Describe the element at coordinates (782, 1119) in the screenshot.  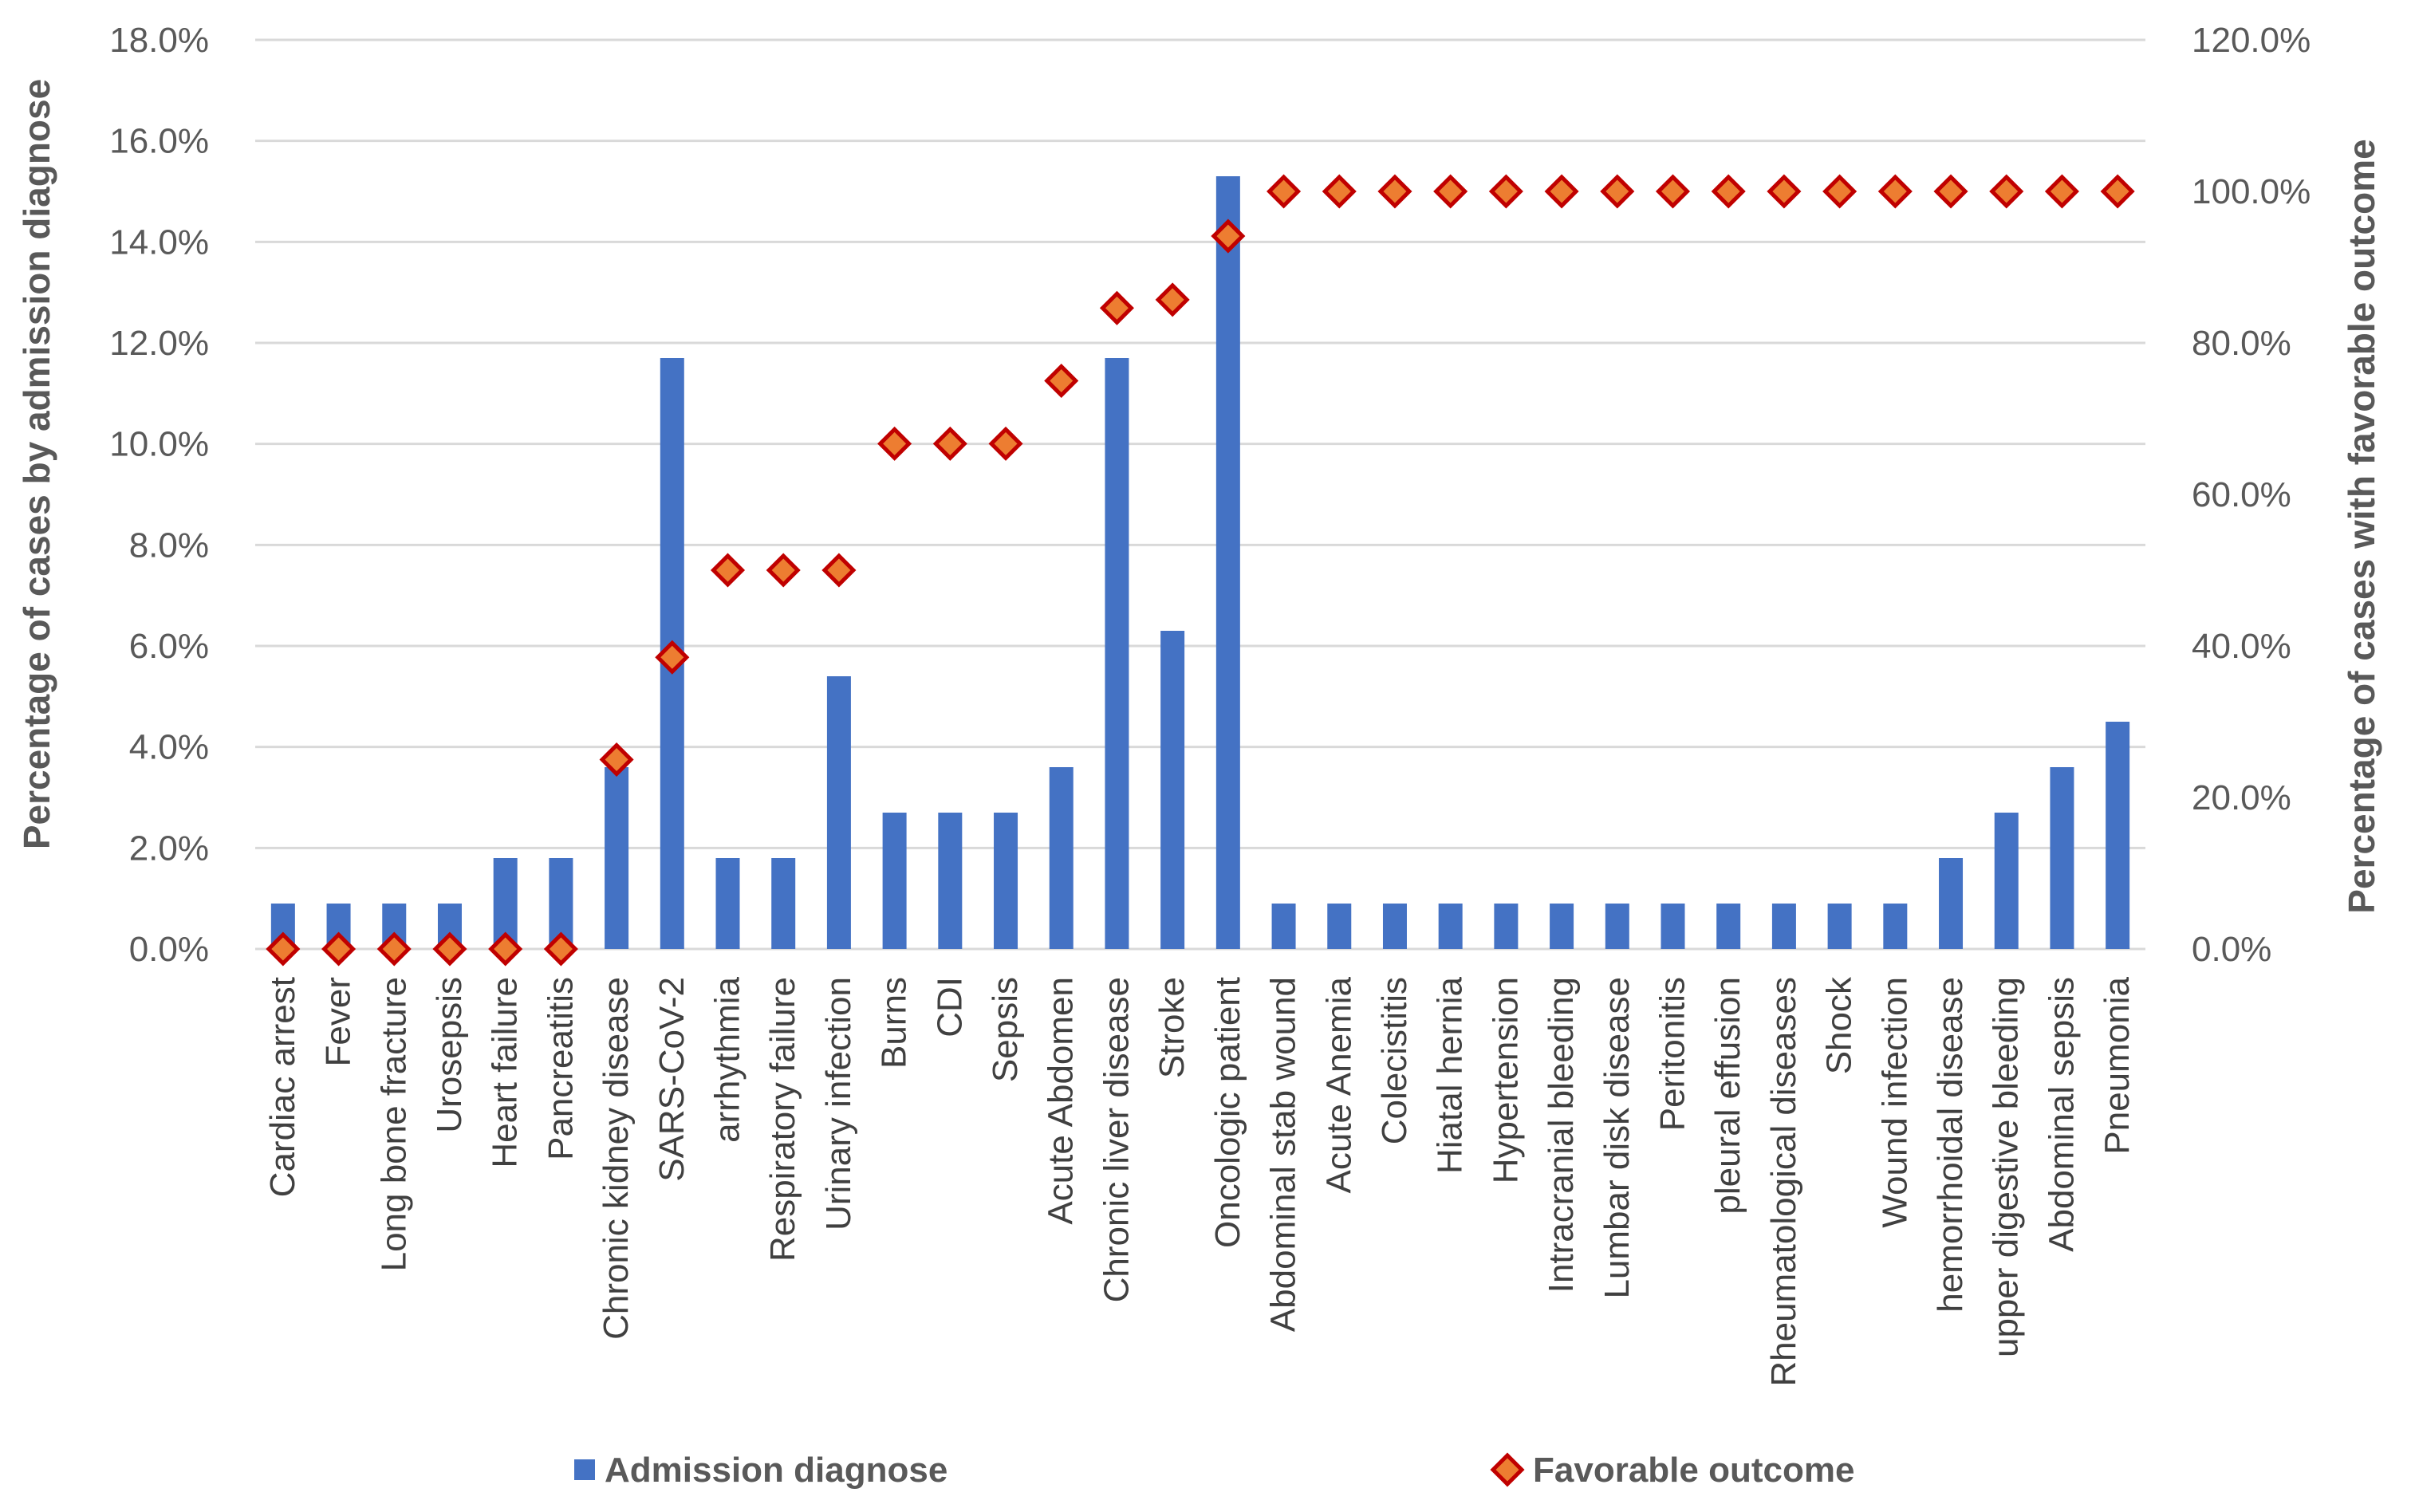
I see `category-label: Respiratory failure` at that location.